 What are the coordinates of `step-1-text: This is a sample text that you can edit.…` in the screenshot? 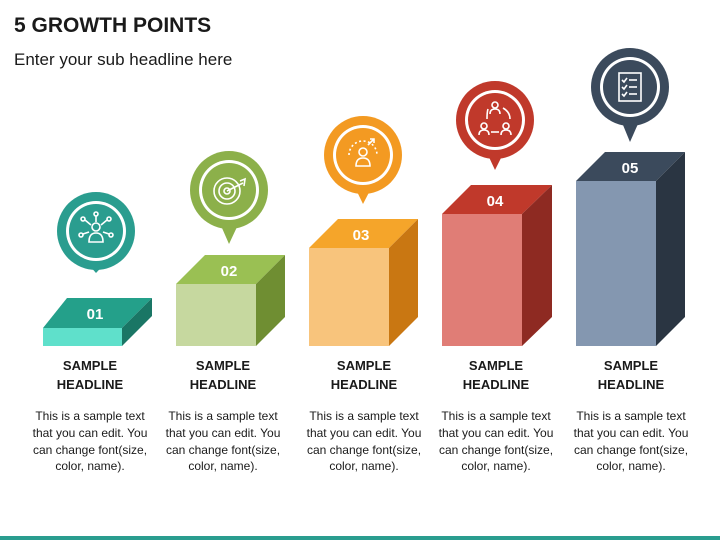 It's located at (90, 441).